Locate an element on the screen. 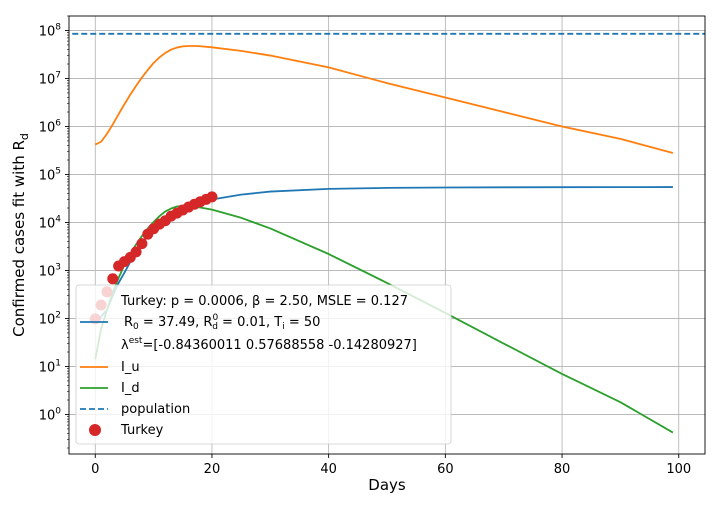 The height and width of the screenshot is (509, 720). x-axis-label: Days is located at coordinates (387, 485).